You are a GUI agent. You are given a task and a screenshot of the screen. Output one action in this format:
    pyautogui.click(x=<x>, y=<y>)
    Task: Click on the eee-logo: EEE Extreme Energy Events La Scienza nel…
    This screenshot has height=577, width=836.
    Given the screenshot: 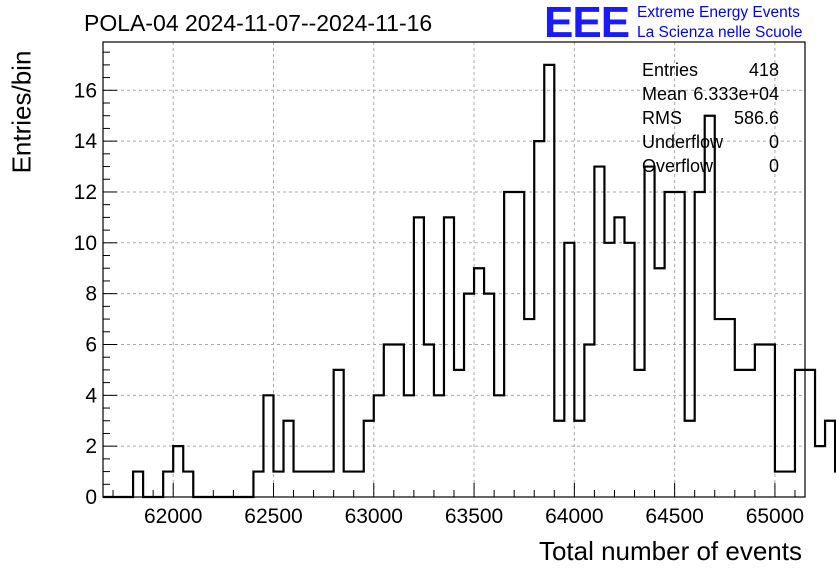 What is the action you would take?
    pyautogui.click(x=689, y=23)
    